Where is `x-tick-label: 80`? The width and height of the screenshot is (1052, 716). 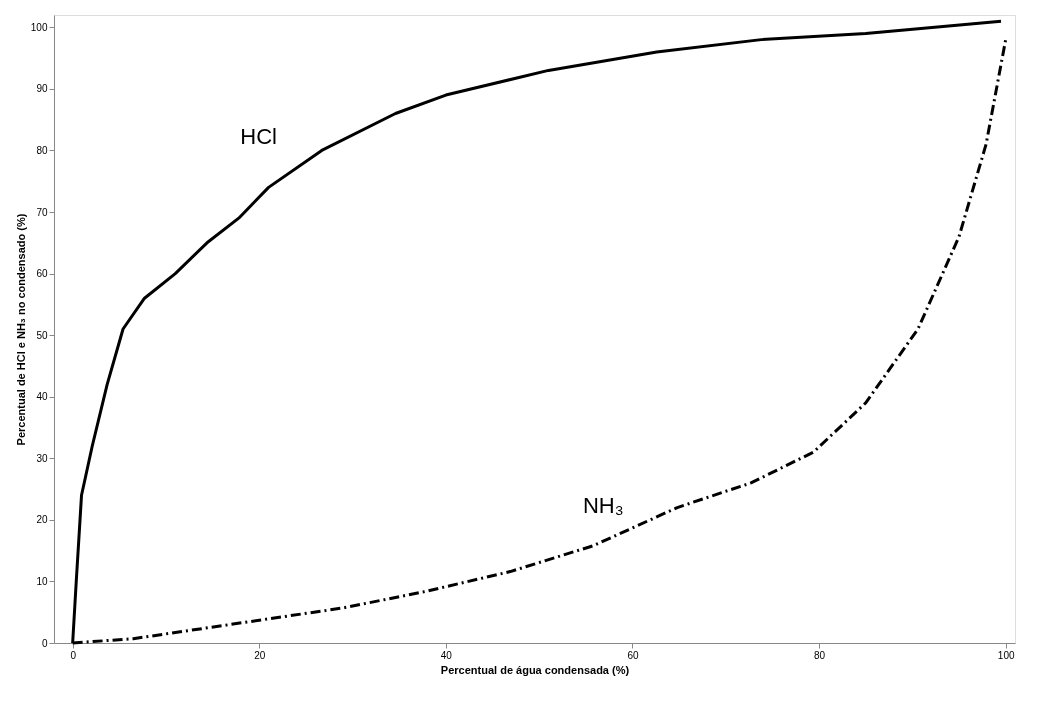 x-tick-label: 80 is located at coordinates (820, 655).